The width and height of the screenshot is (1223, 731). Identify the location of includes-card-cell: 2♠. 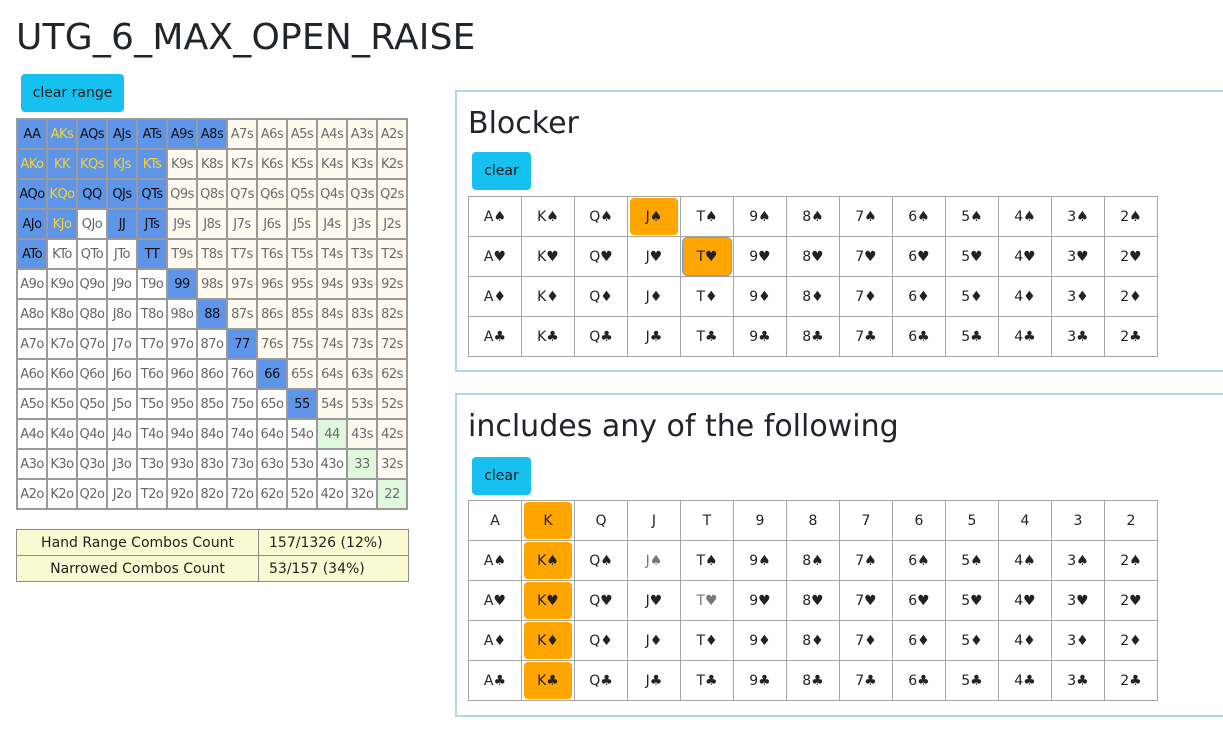
(1131, 560).